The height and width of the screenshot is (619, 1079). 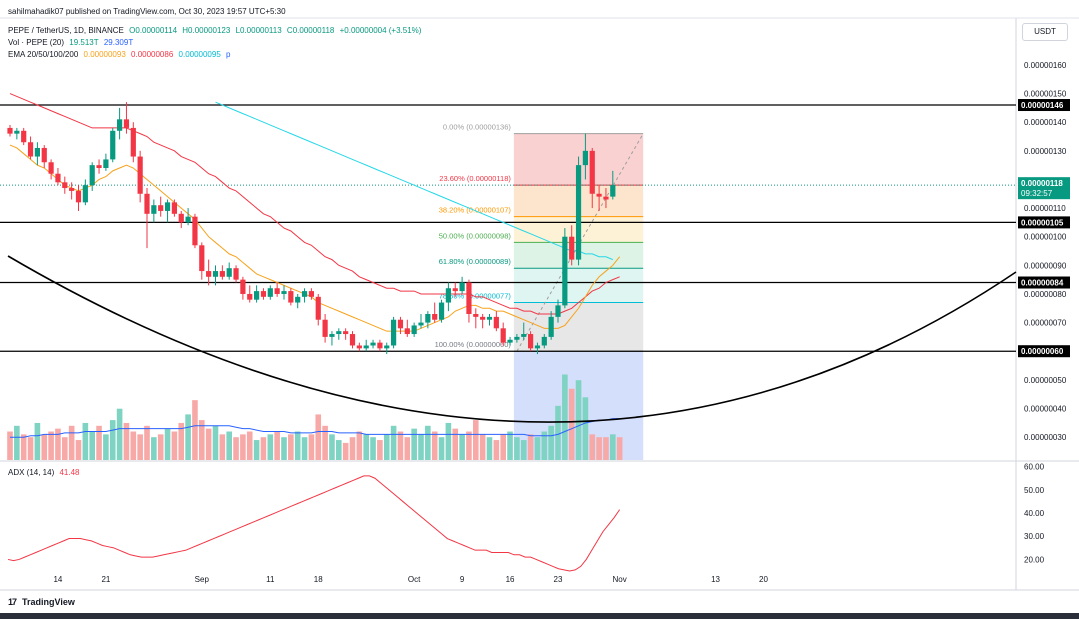 What do you see at coordinates (36, 42) in the screenshot?
I see `volume-legend-label: Vol · PEPE (20)` at bounding box center [36, 42].